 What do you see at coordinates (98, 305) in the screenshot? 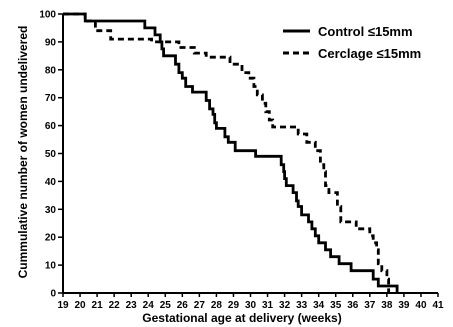
I see `x-tick-label: 21` at bounding box center [98, 305].